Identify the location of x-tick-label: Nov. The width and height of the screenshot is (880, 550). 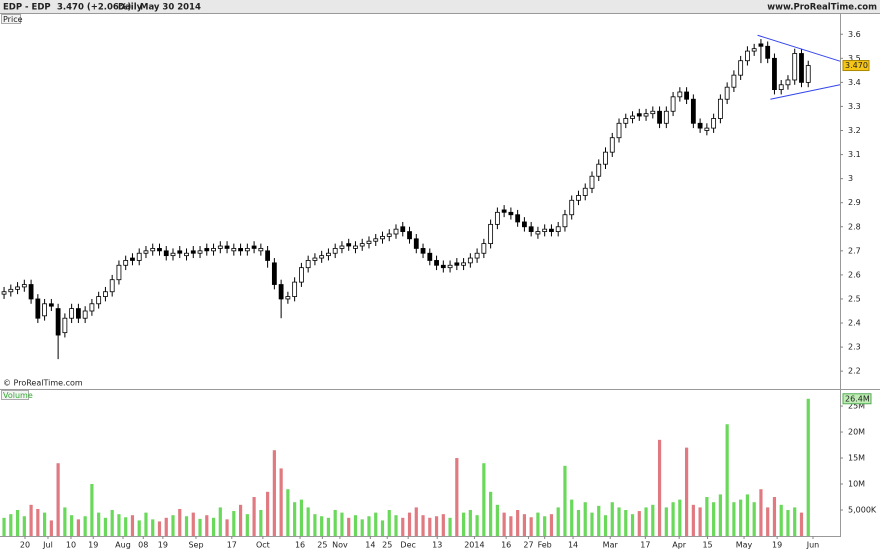
(340, 545).